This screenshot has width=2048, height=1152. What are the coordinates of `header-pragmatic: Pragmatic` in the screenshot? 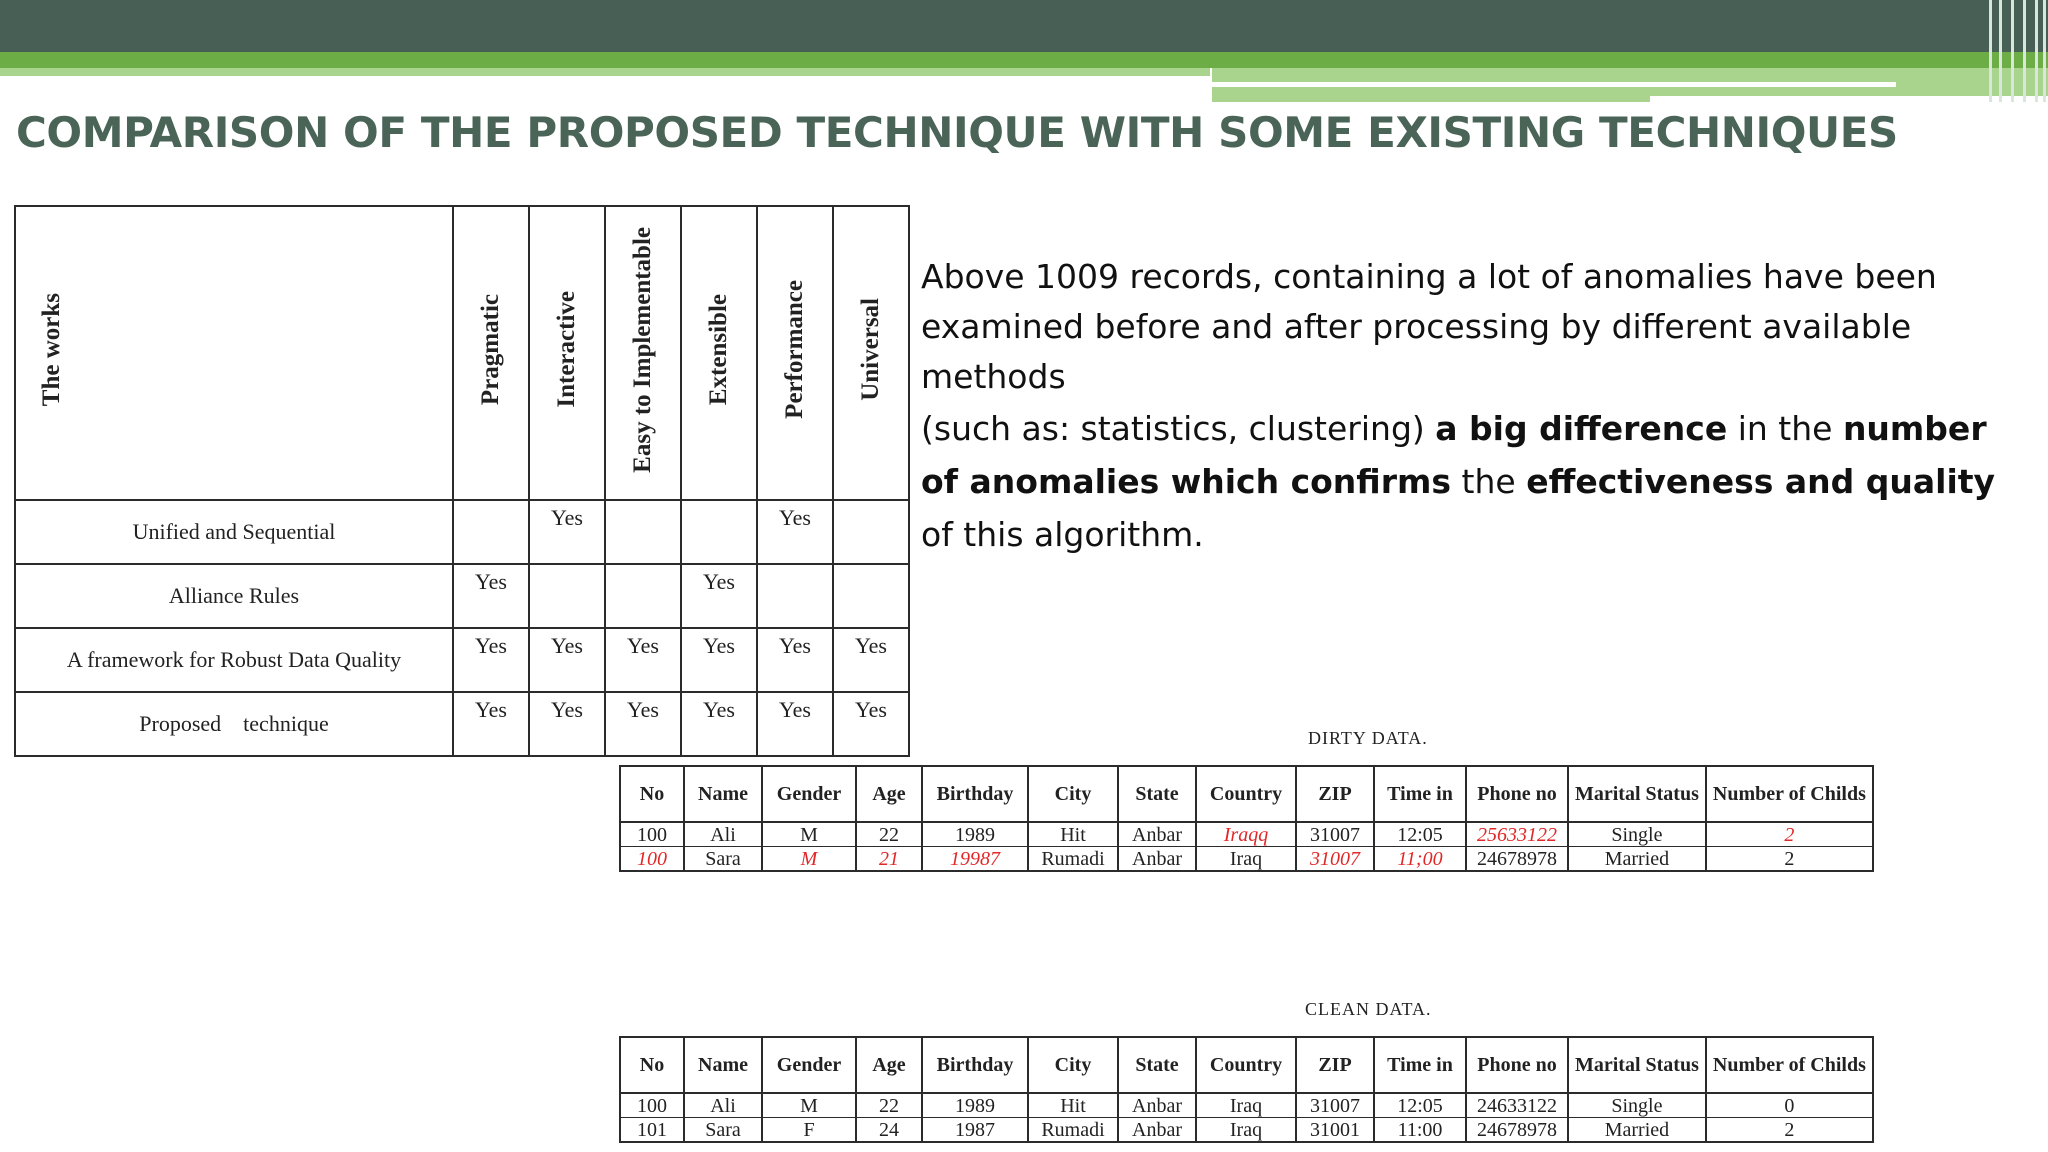 It's located at (491, 353).